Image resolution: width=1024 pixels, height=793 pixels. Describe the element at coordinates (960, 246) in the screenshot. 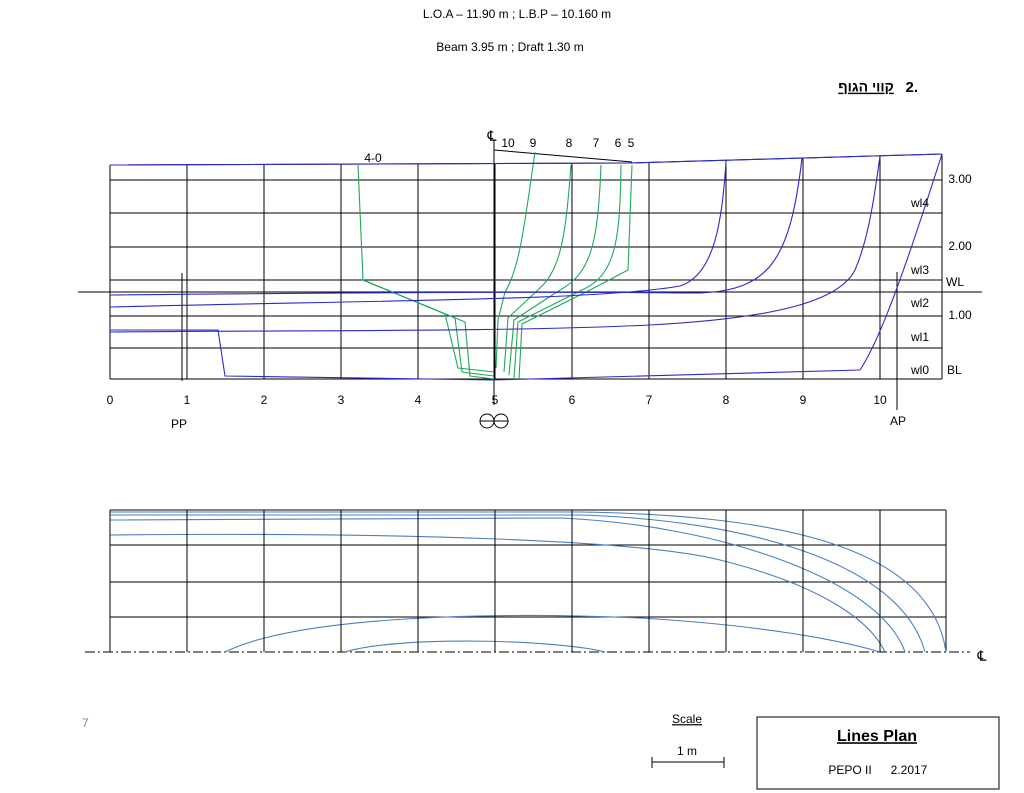

I see `height-label: 2.00` at that location.